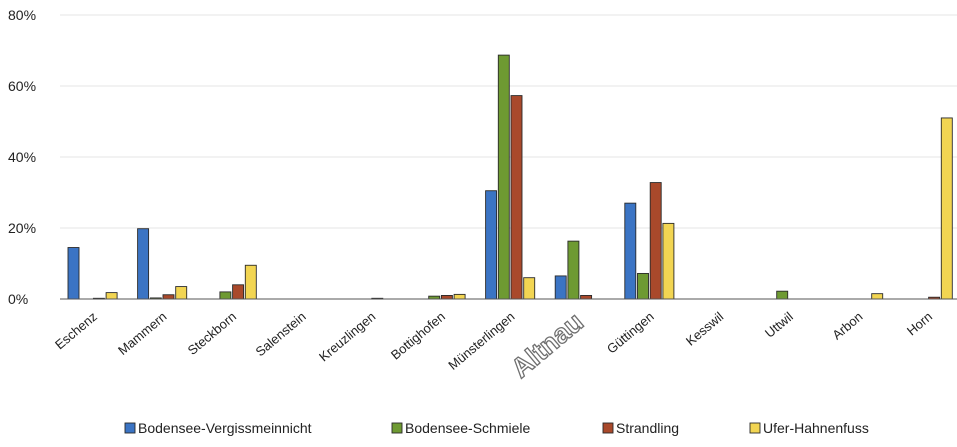 This screenshot has width=957, height=447. Describe the element at coordinates (22, 157) in the screenshot. I see `y-tick-label: 40%` at that location.